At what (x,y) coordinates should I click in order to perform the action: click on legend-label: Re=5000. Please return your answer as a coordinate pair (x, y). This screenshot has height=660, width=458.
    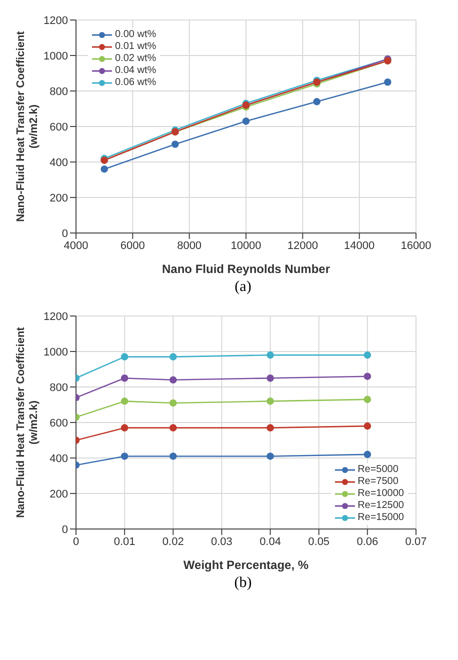
    Looking at the image, I should click on (378, 470).